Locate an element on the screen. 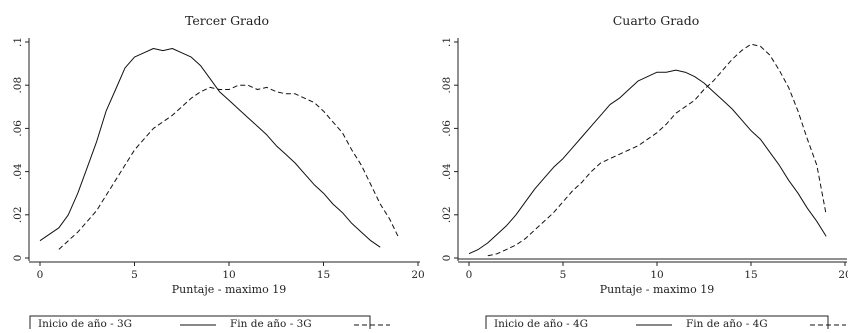 The height and width of the screenshot is (333, 848). legend-label-1: Inicio de año - 4G is located at coordinates (541, 323).